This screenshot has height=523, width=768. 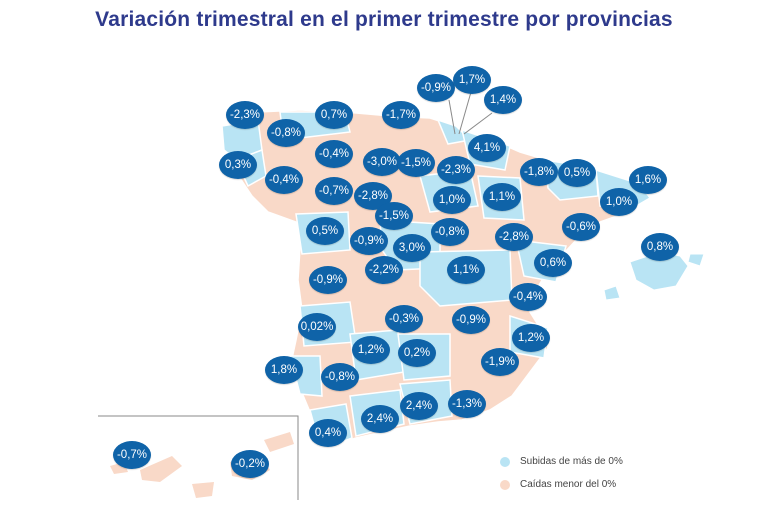 I want to click on province-value-a-coruna: -2,3%, so click(x=245, y=115).